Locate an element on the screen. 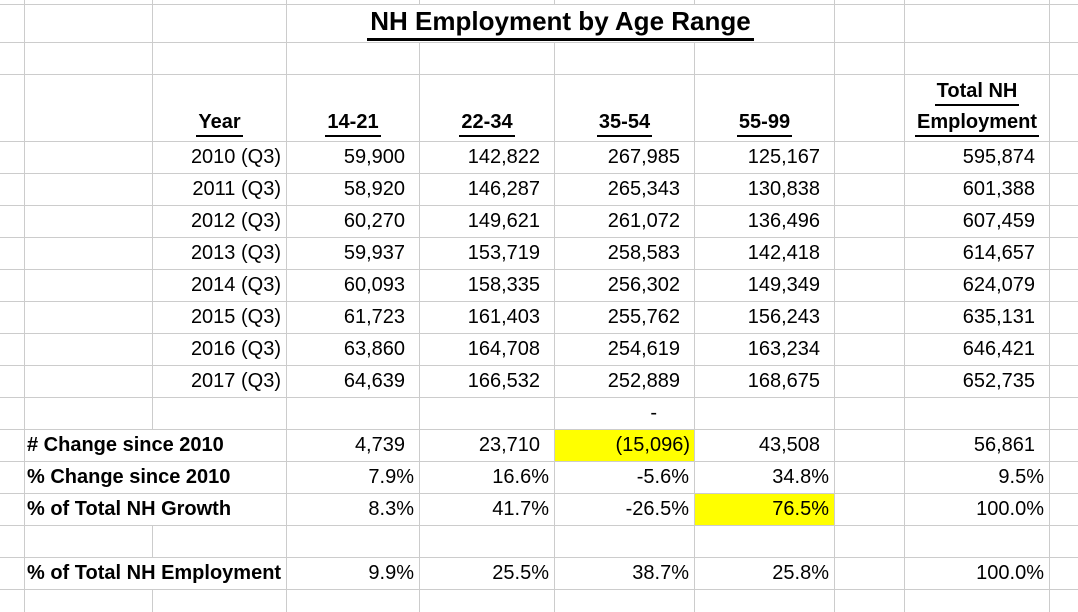 The width and height of the screenshot is (1078, 612). value-cell: 16.6% is located at coordinates (487, 477).